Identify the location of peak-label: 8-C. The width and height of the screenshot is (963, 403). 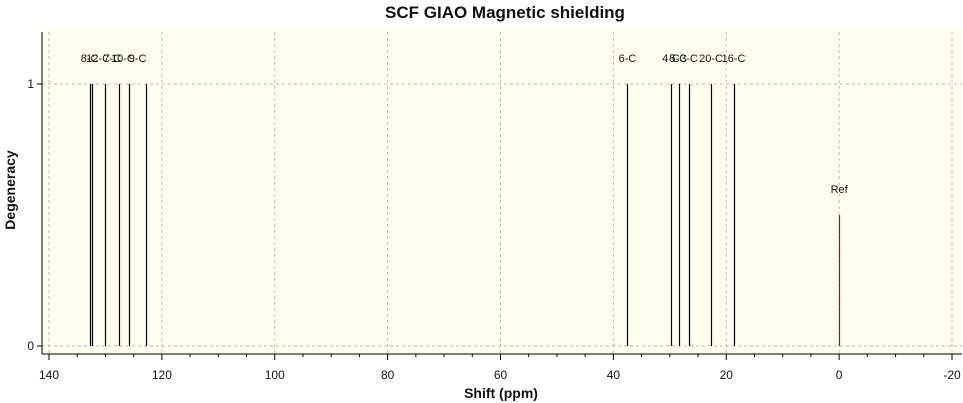
(90, 59).